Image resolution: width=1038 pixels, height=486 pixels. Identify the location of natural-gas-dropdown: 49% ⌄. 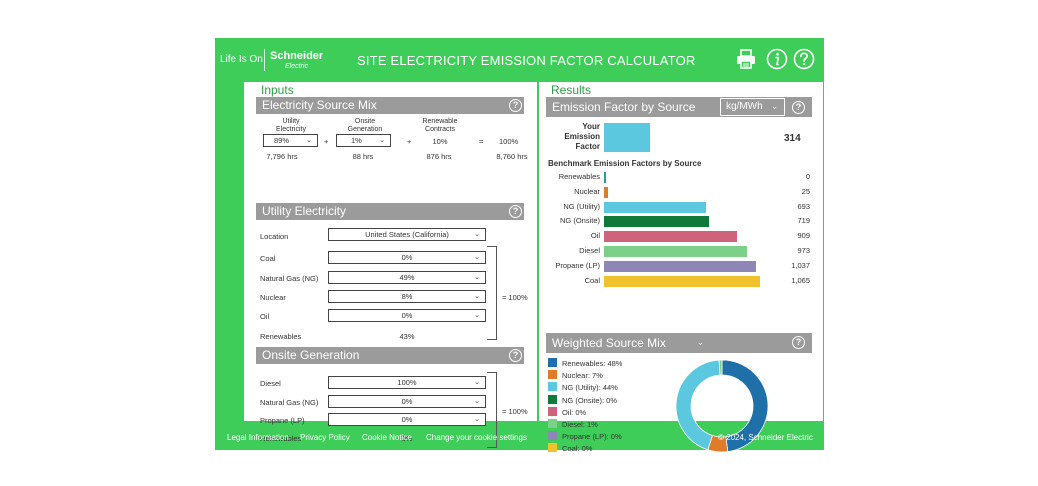
(407, 277).